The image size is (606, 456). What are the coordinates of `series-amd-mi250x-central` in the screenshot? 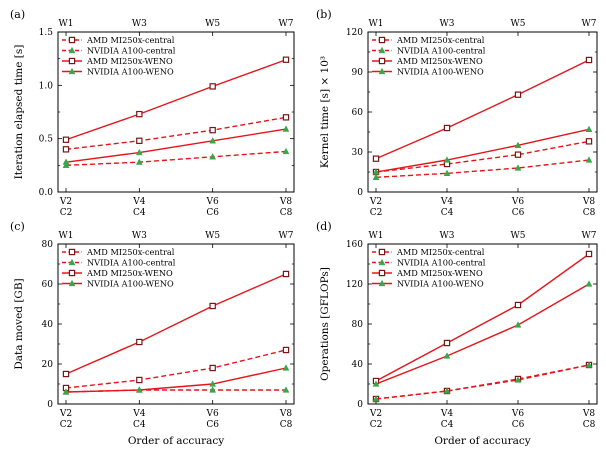 It's located at (482, 157).